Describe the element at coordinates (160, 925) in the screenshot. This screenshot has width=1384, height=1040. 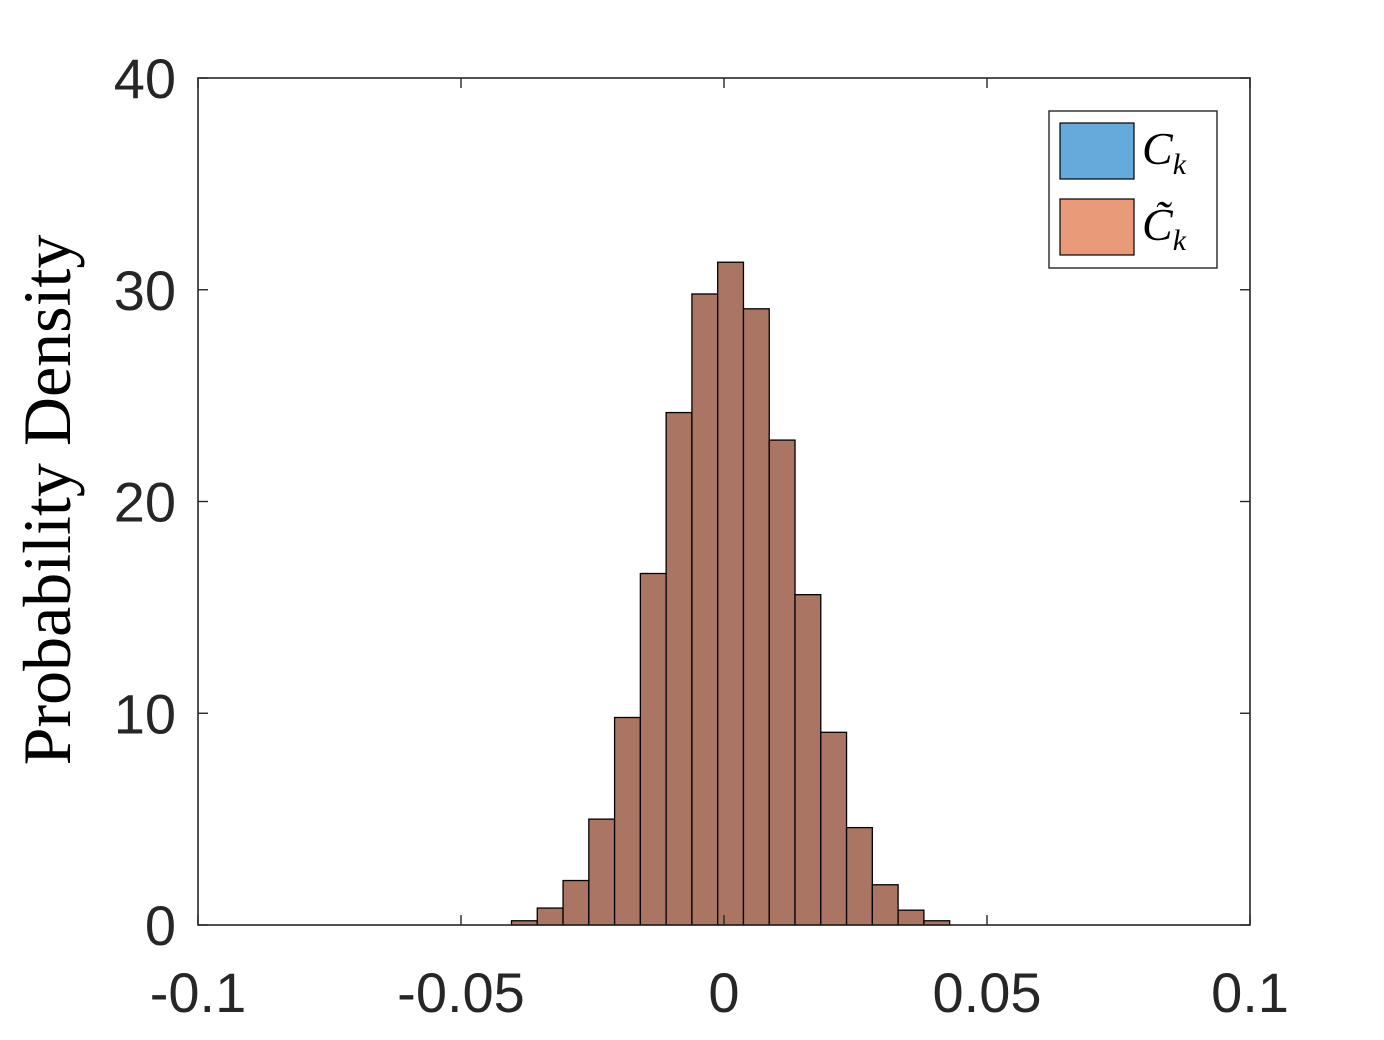
I see `y-tick-label: 0` at that location.